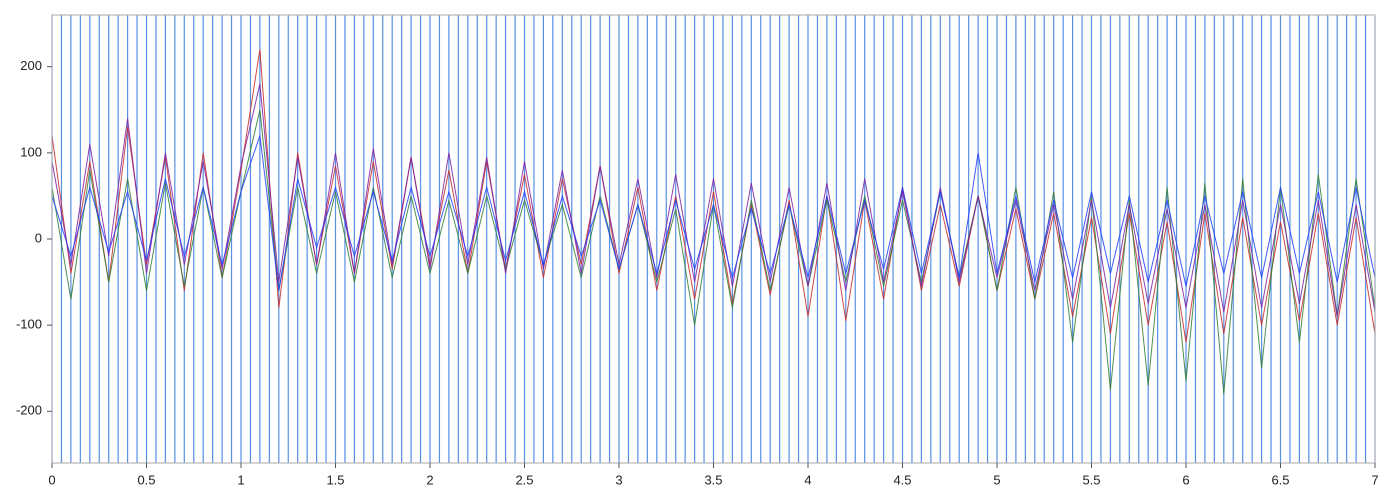  Describe the element at coordinates (29, 410) in the screenshot. I see `y-tick-label: -200` at that location.